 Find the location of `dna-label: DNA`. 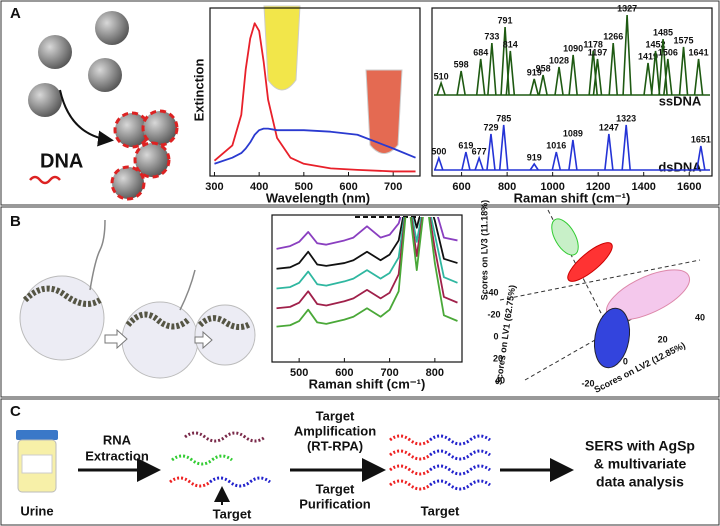

dna-label: DNA is located at coordinates (61, 161).